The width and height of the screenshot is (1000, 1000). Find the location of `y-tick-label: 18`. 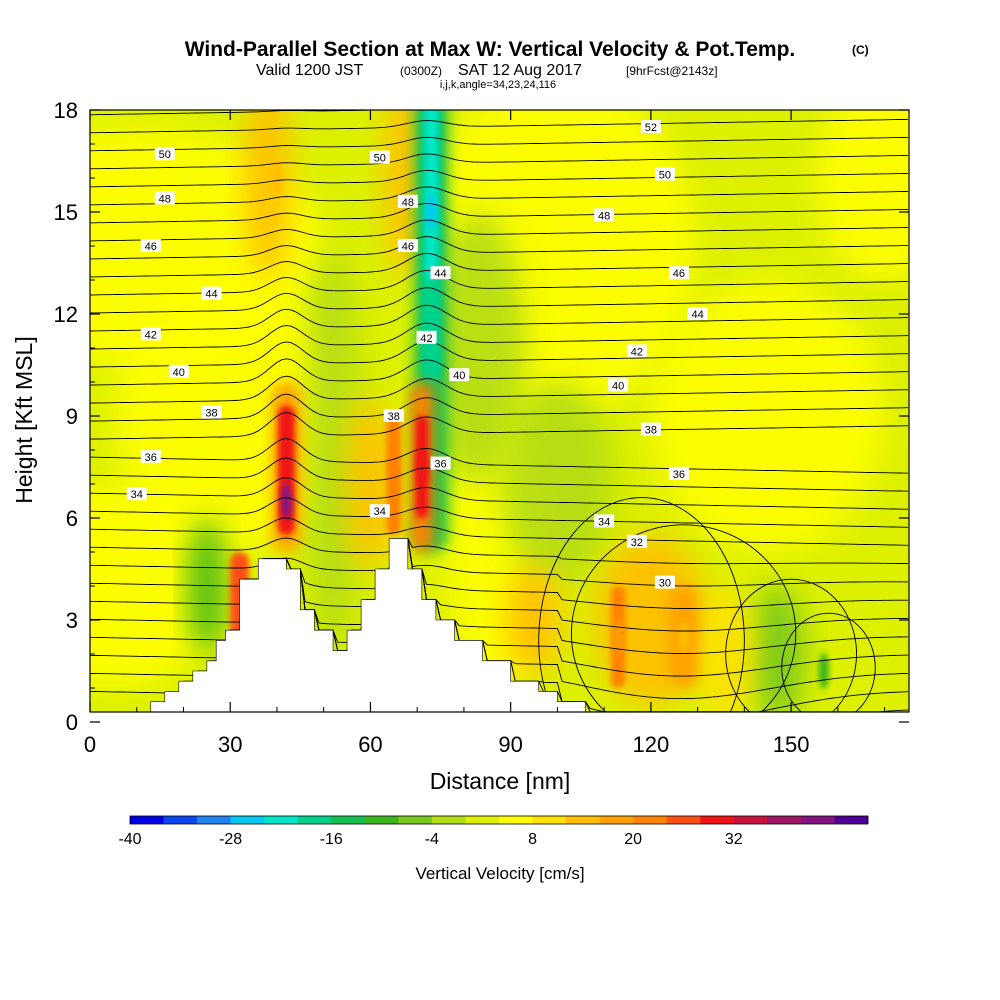

y-tick-label: 18 is located at coordinates (66, 110).